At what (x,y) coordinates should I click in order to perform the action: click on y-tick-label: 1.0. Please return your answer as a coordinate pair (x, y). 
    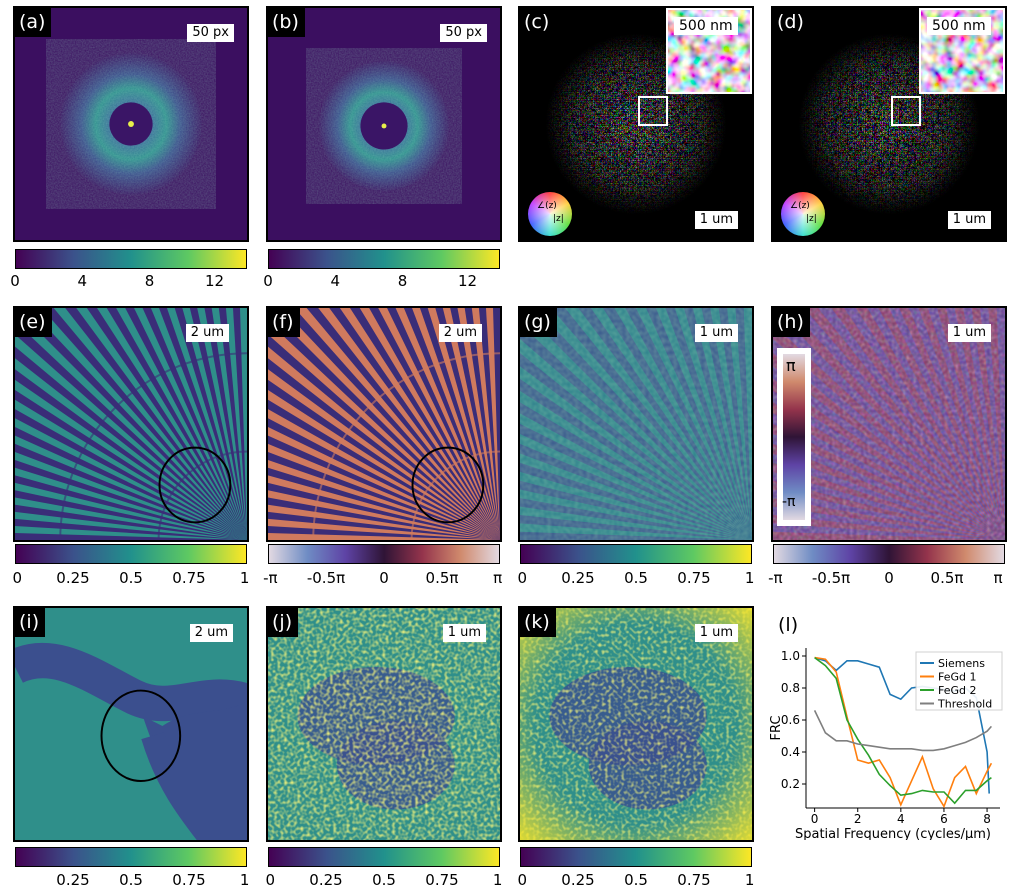
    Looking at the image, I should click on (790, 656).